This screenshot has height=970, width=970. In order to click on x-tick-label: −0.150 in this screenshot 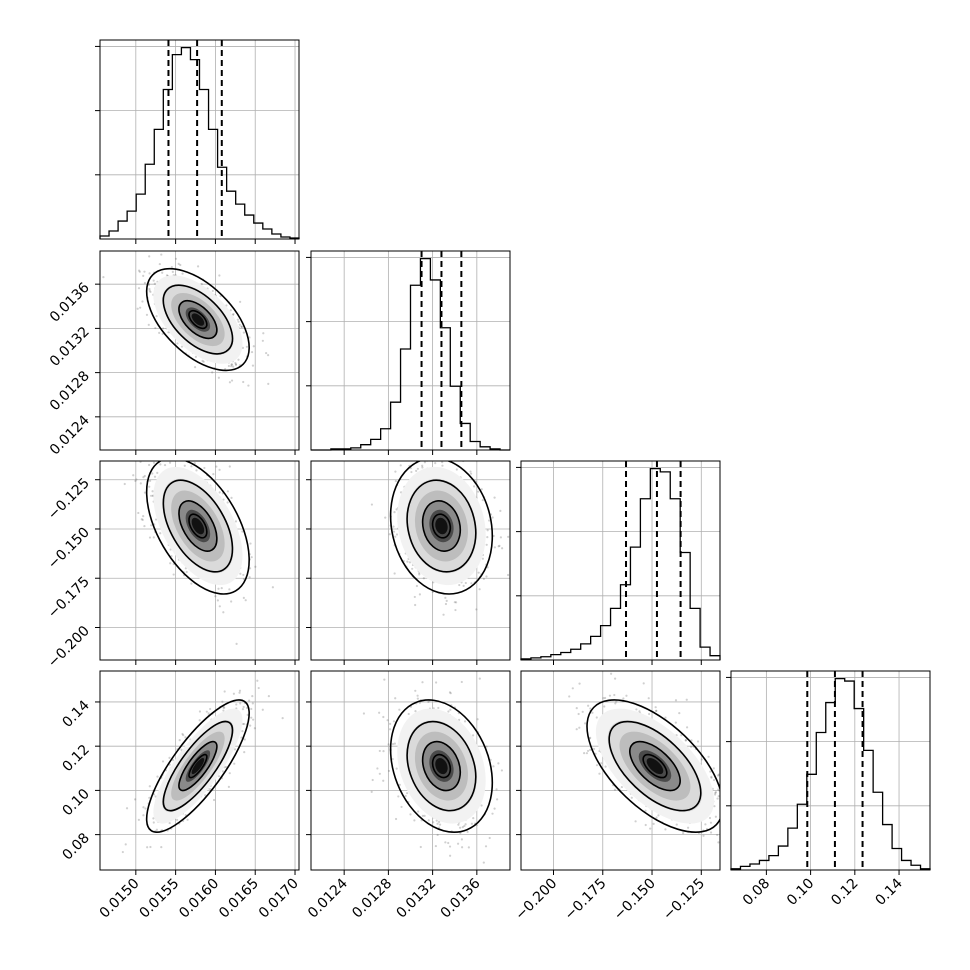, I will do `click(635, 900)`.